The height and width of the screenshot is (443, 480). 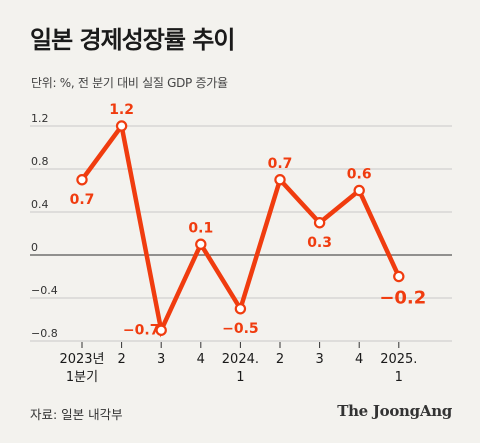 What do you see at coordinates (240, 329) in the screenshot?
I see `data-label: −0.5` at bounding box center [240, 329].